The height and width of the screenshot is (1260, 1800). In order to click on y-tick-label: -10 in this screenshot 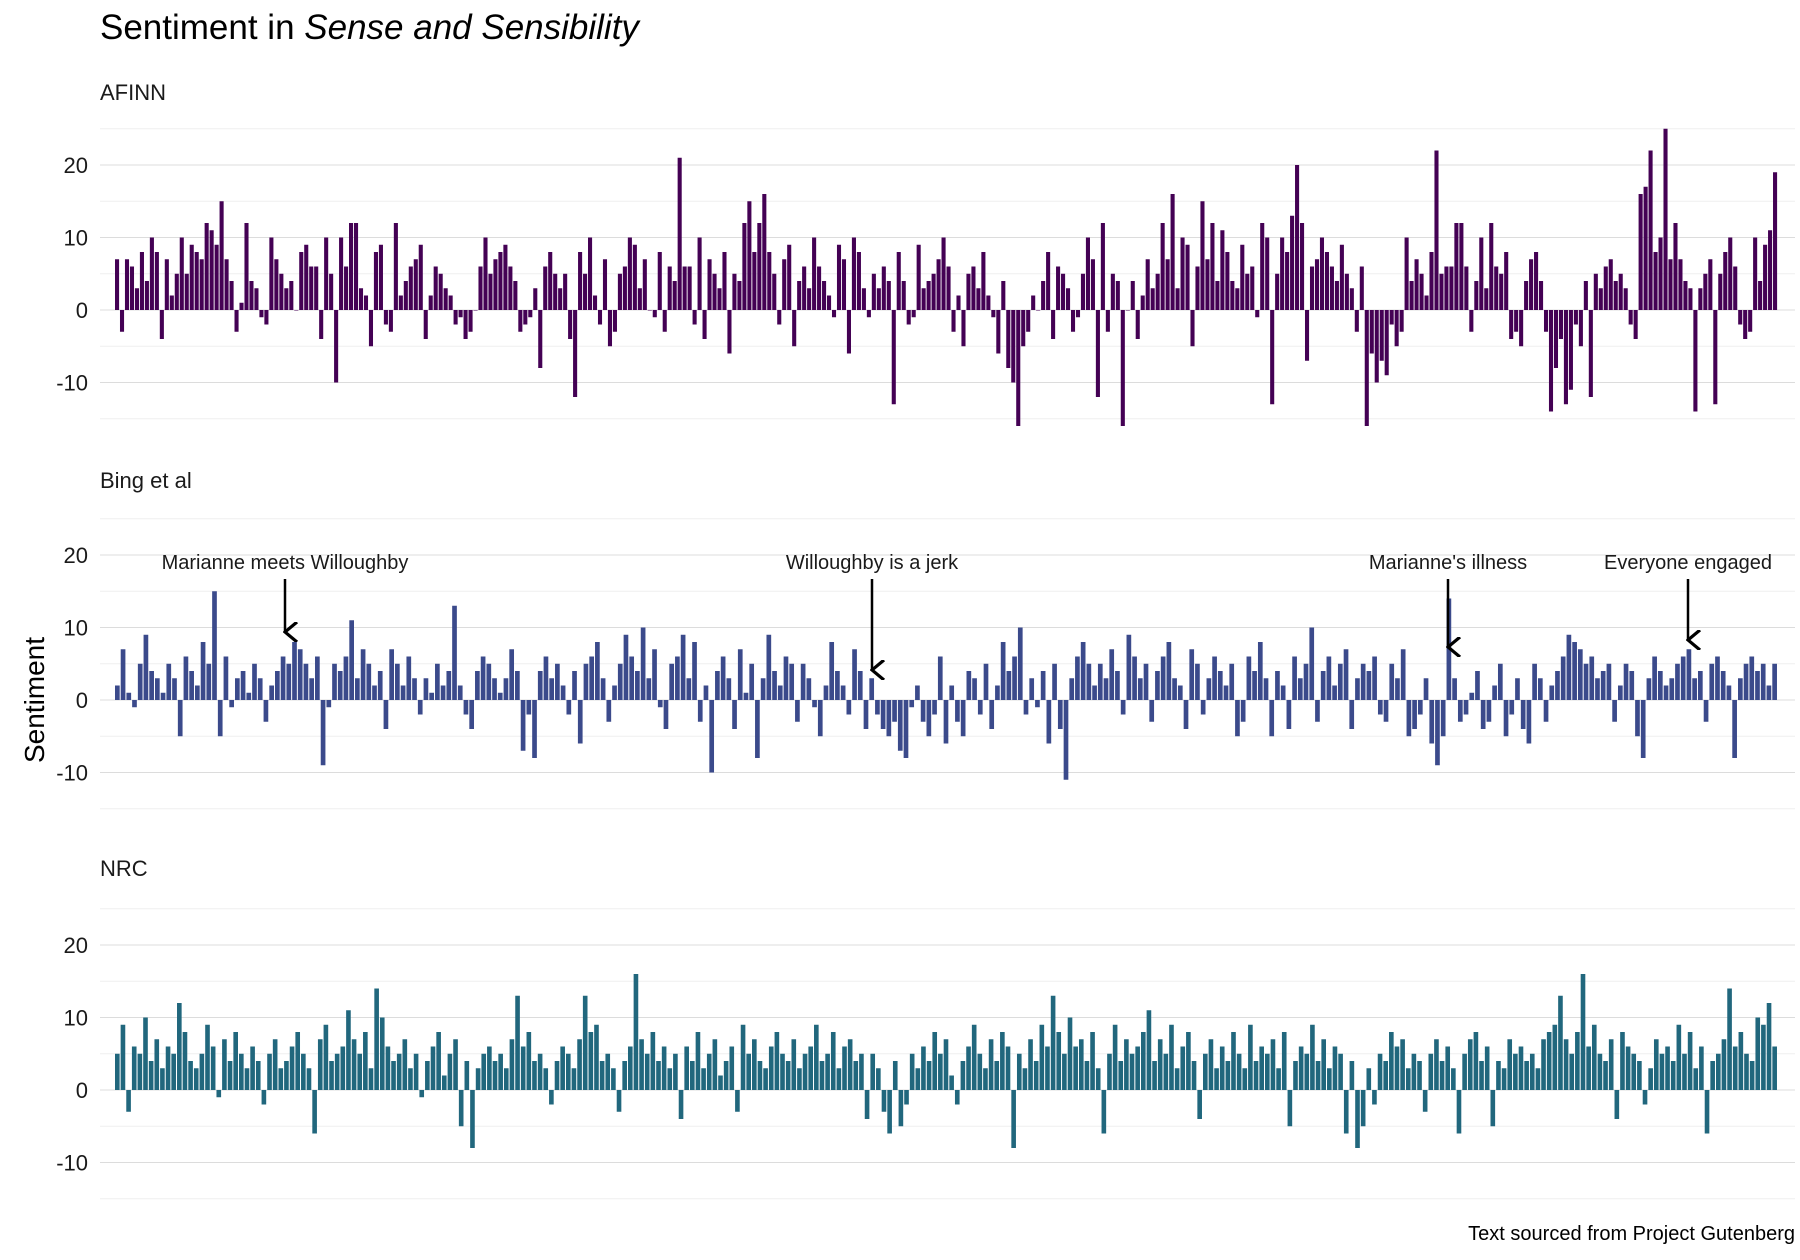, I will do `click(72, 773)`.